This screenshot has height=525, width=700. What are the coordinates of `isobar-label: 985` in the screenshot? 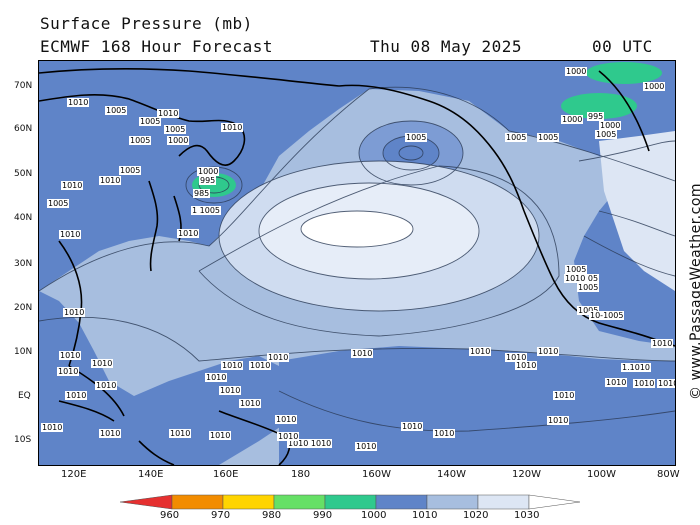 It's located at (202, 193).